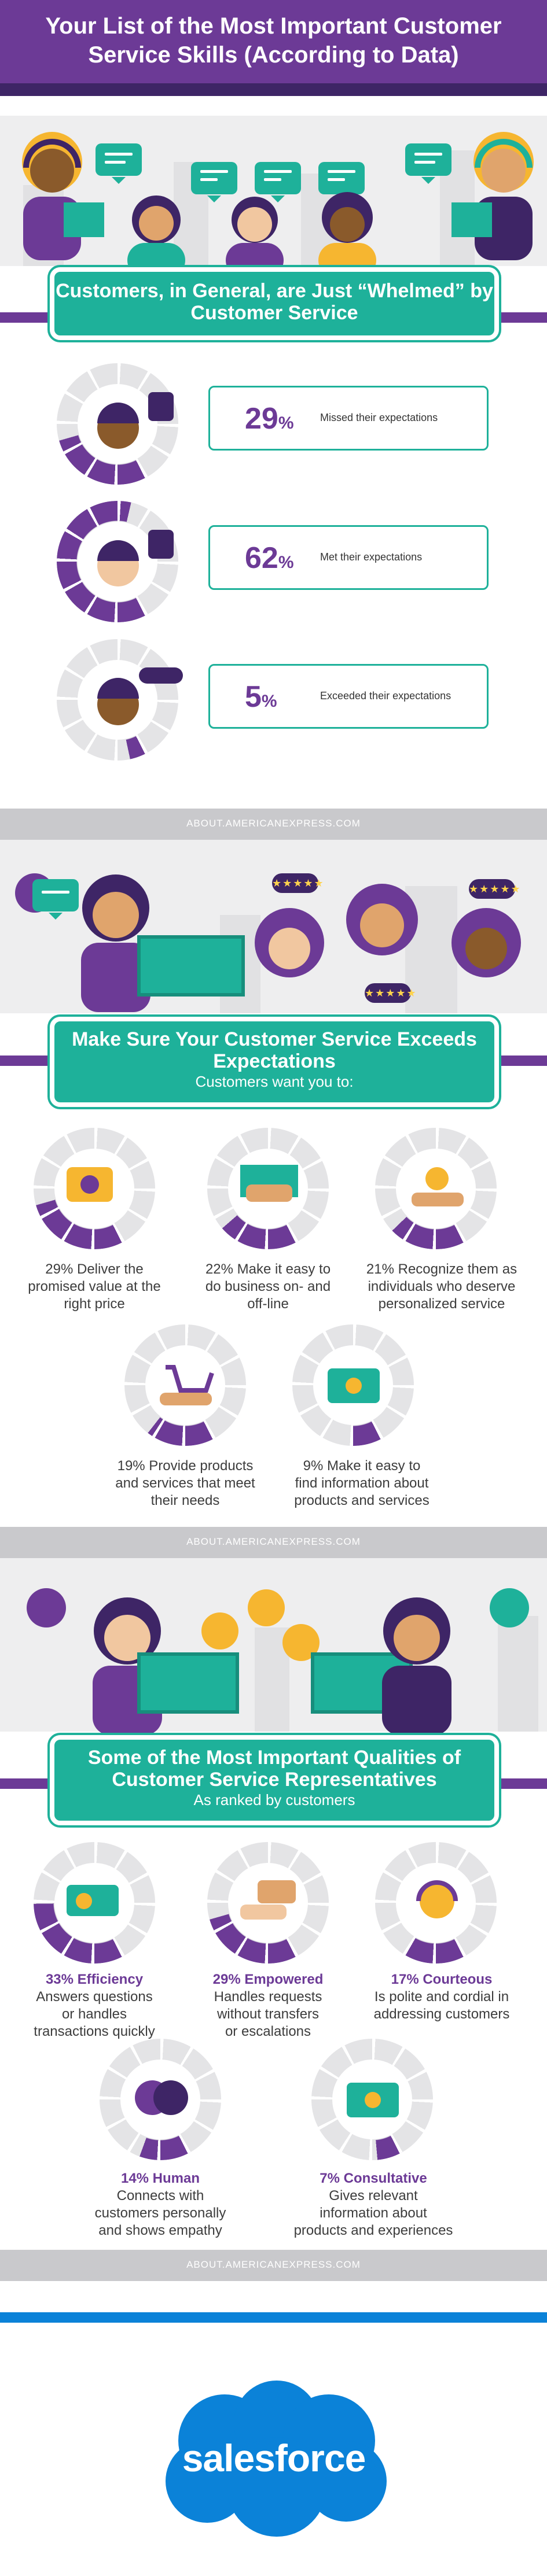 The image size is (547, 2576). Describe the element at coordinates (274, 1800) in the screenshot. I see `section3-banner-subtitle: As ranked by customers` at that location.